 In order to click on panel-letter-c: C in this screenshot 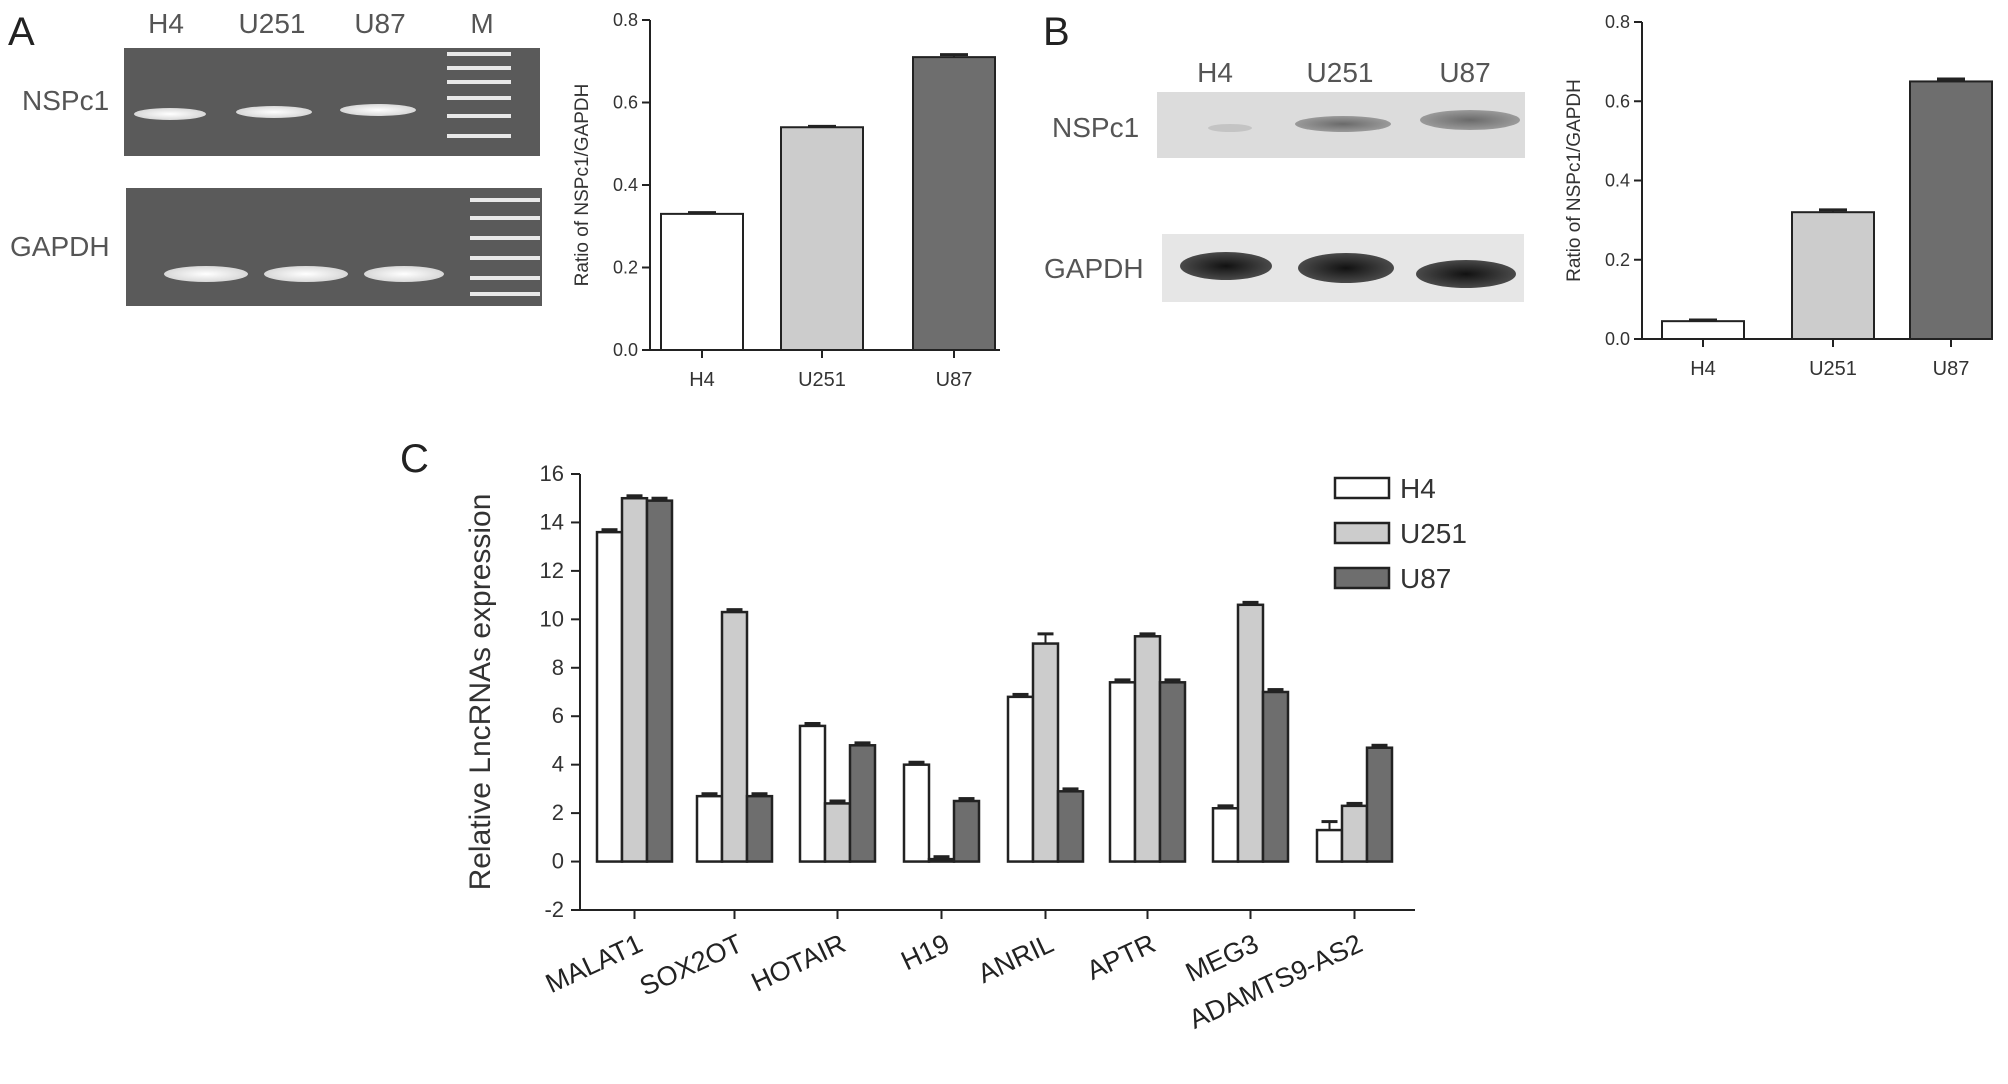, I will do `click(414, 459)`.